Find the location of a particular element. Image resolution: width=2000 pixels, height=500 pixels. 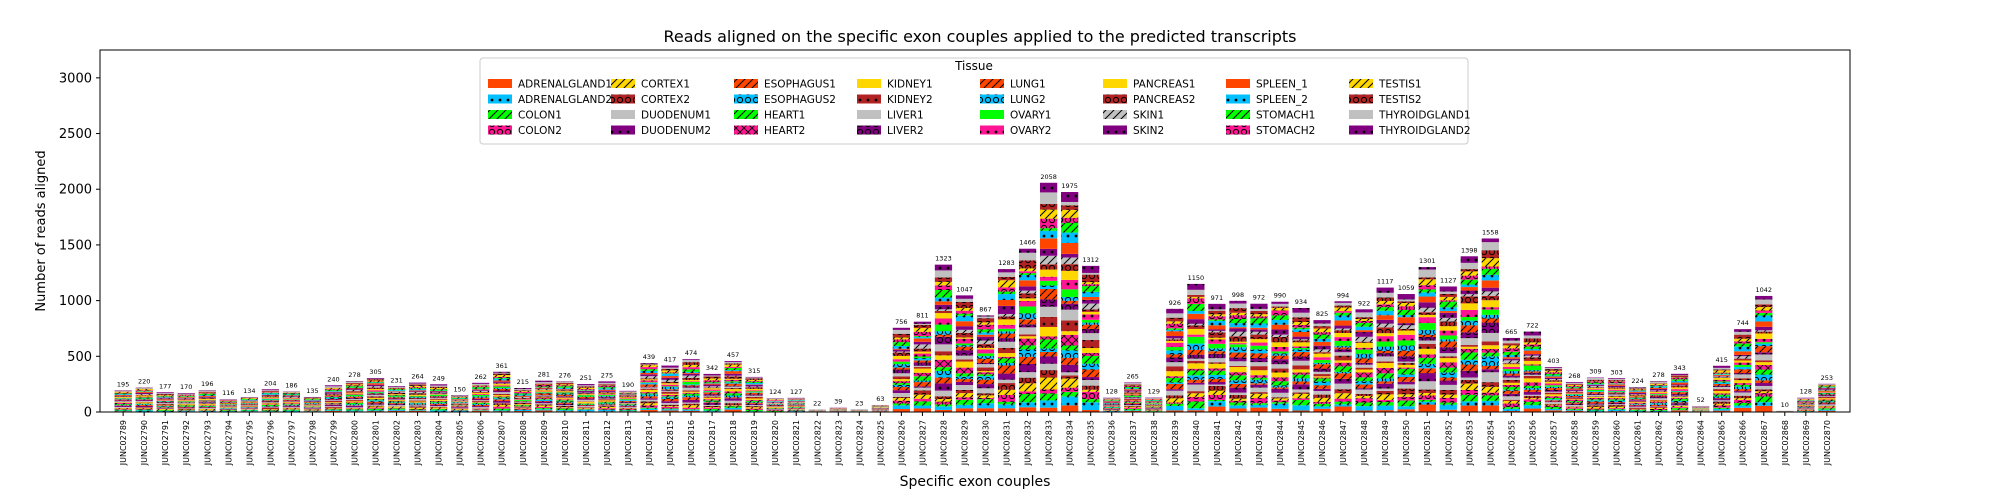

x-tick-label: JUNC02858 is located at coordinates (1574, 443).